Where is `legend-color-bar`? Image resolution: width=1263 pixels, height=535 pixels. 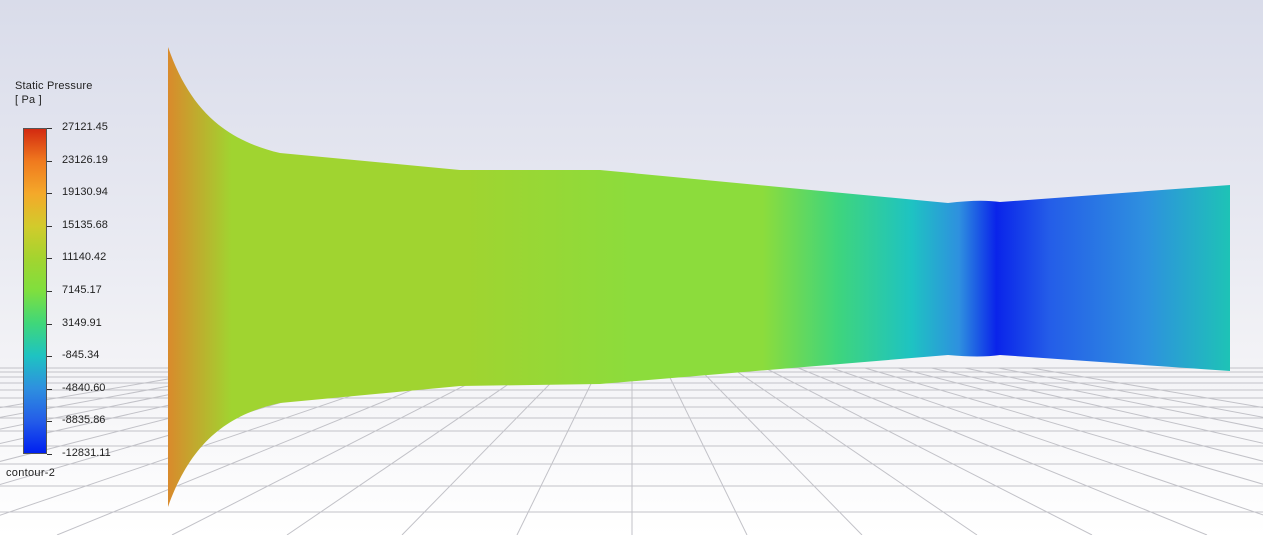
legend-color-bar is located at coordinates (35, 291).